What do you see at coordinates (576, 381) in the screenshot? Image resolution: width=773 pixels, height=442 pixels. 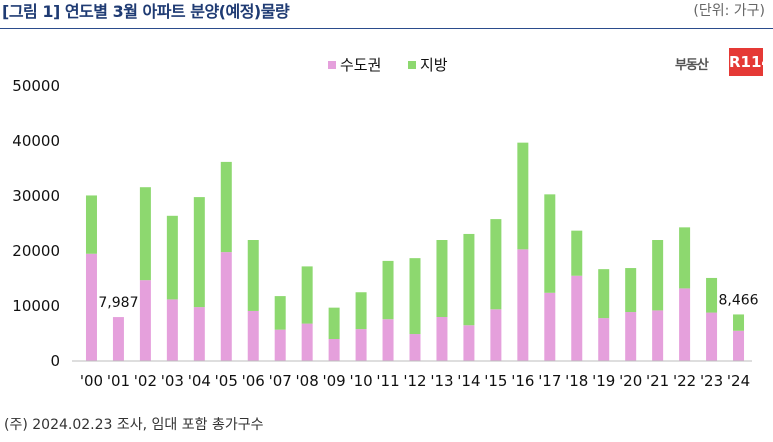 I see `x-tick-label: '18` at bounding box center [576, 381].